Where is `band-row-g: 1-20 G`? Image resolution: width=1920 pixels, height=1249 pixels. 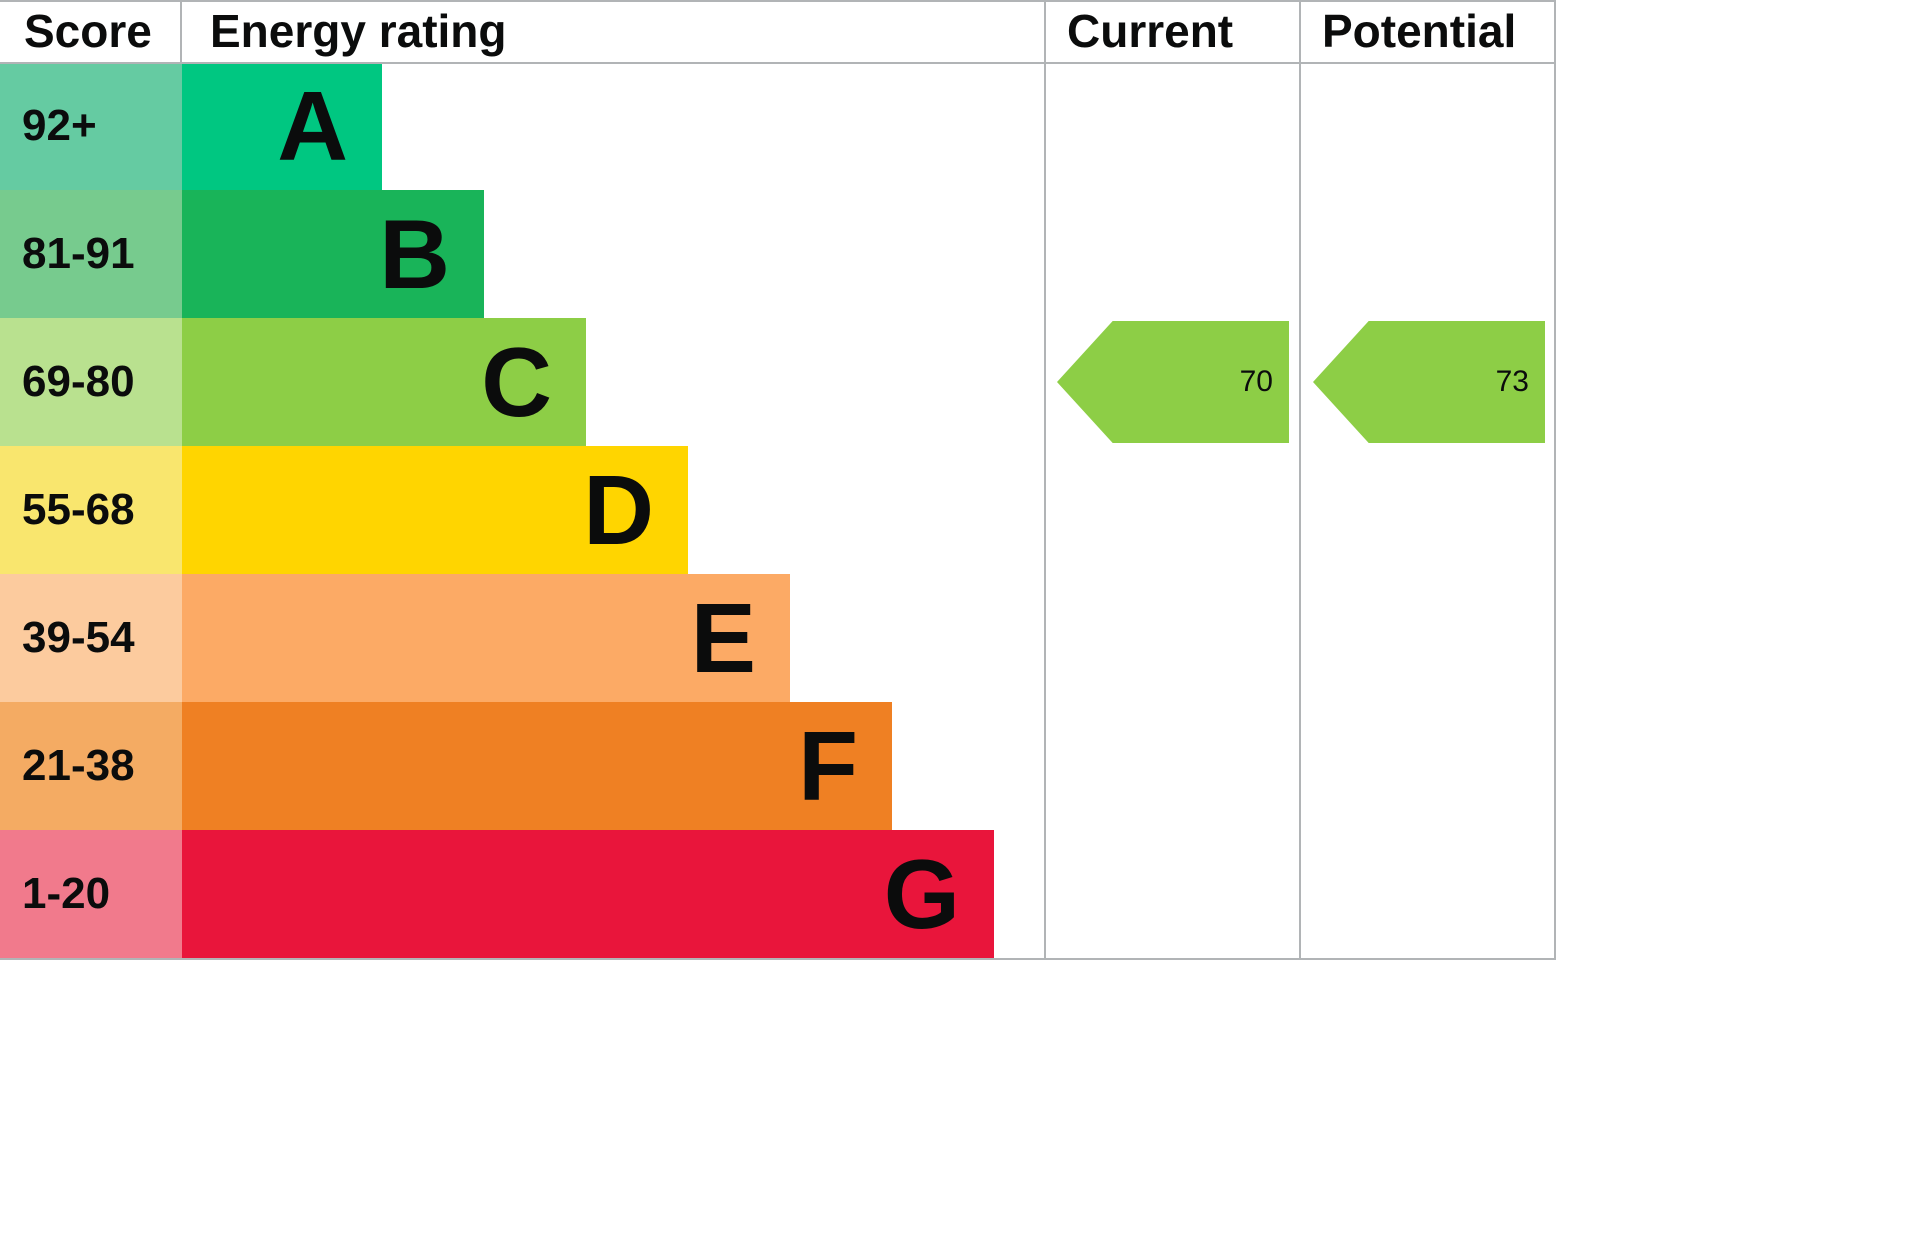 band-row-g: 1-20 G is located at coordinates (522, 894).